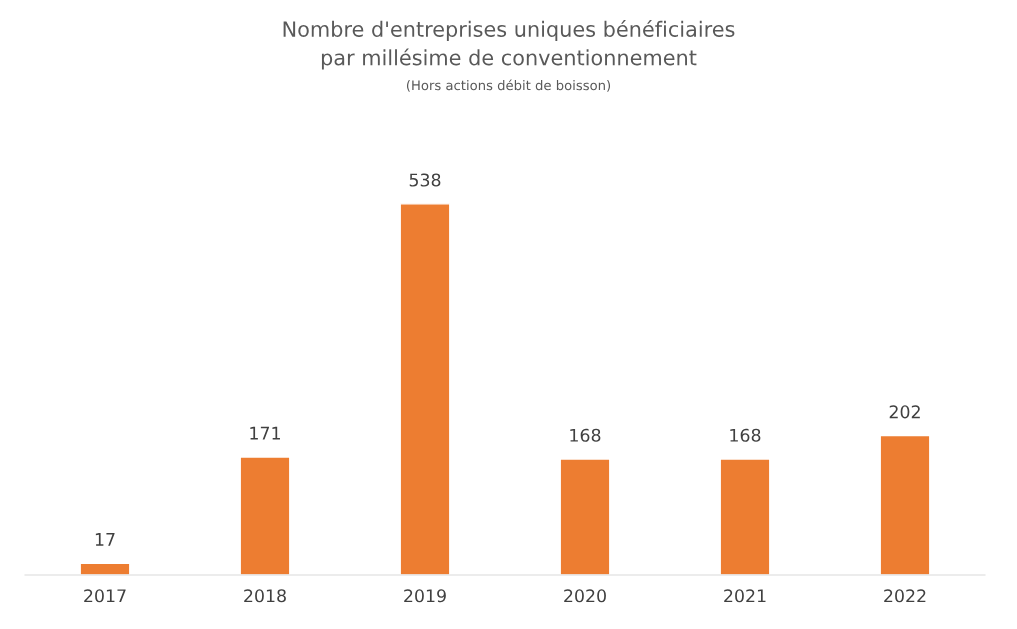  What do you see at coordinates (105, 596) in the screenshot?
I see `x-tick-label: 2017` at bounding box center [105, 596].